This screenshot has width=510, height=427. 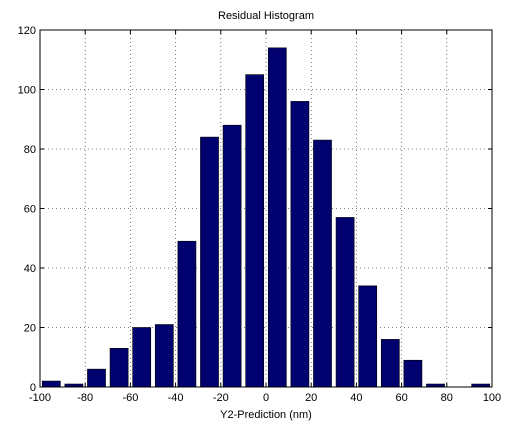 What do you see at coordinates (27, 31) in the screenshot?
I see `y-tick-label: 120` at bounding box center [27, 31].